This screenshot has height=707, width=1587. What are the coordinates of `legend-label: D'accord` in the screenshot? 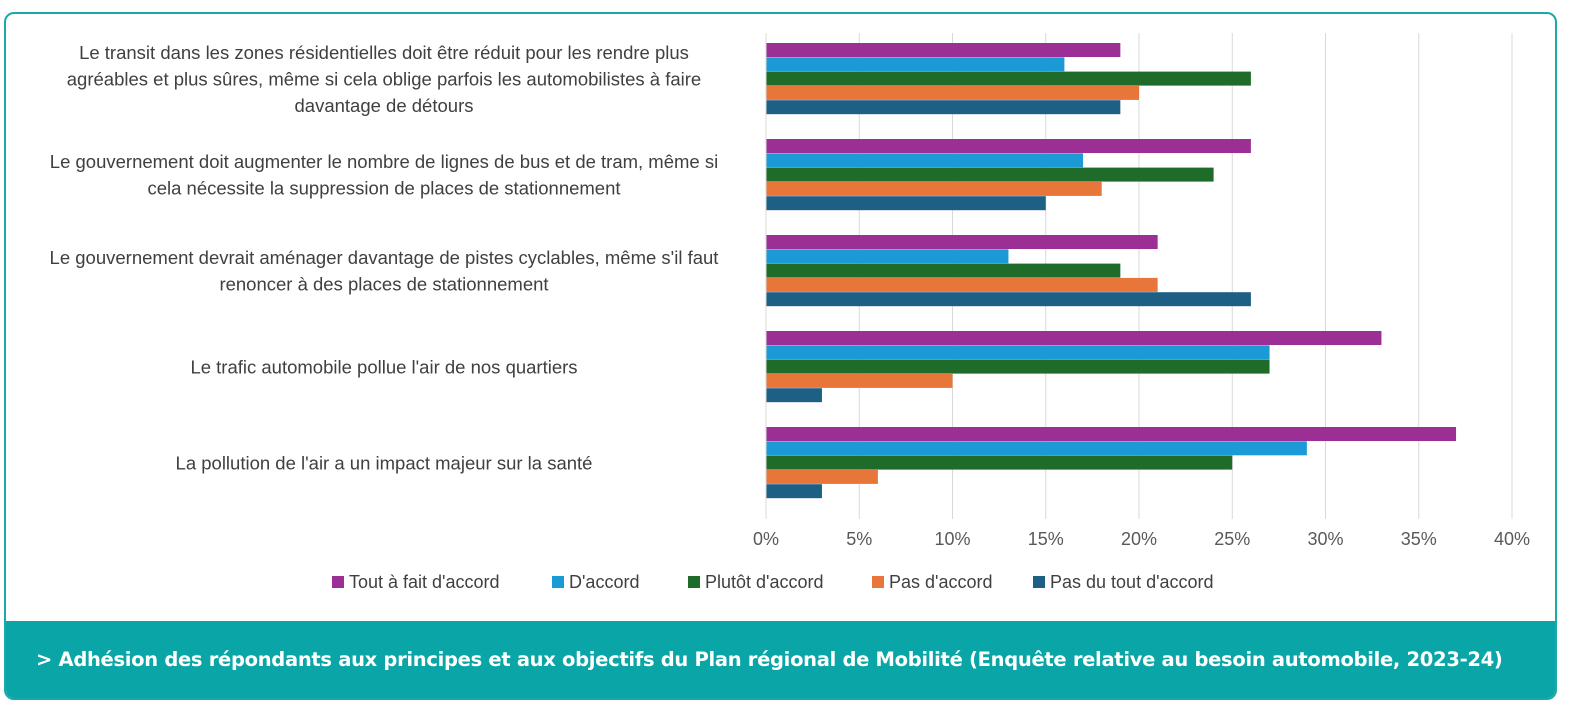 It's located at (604, 582).